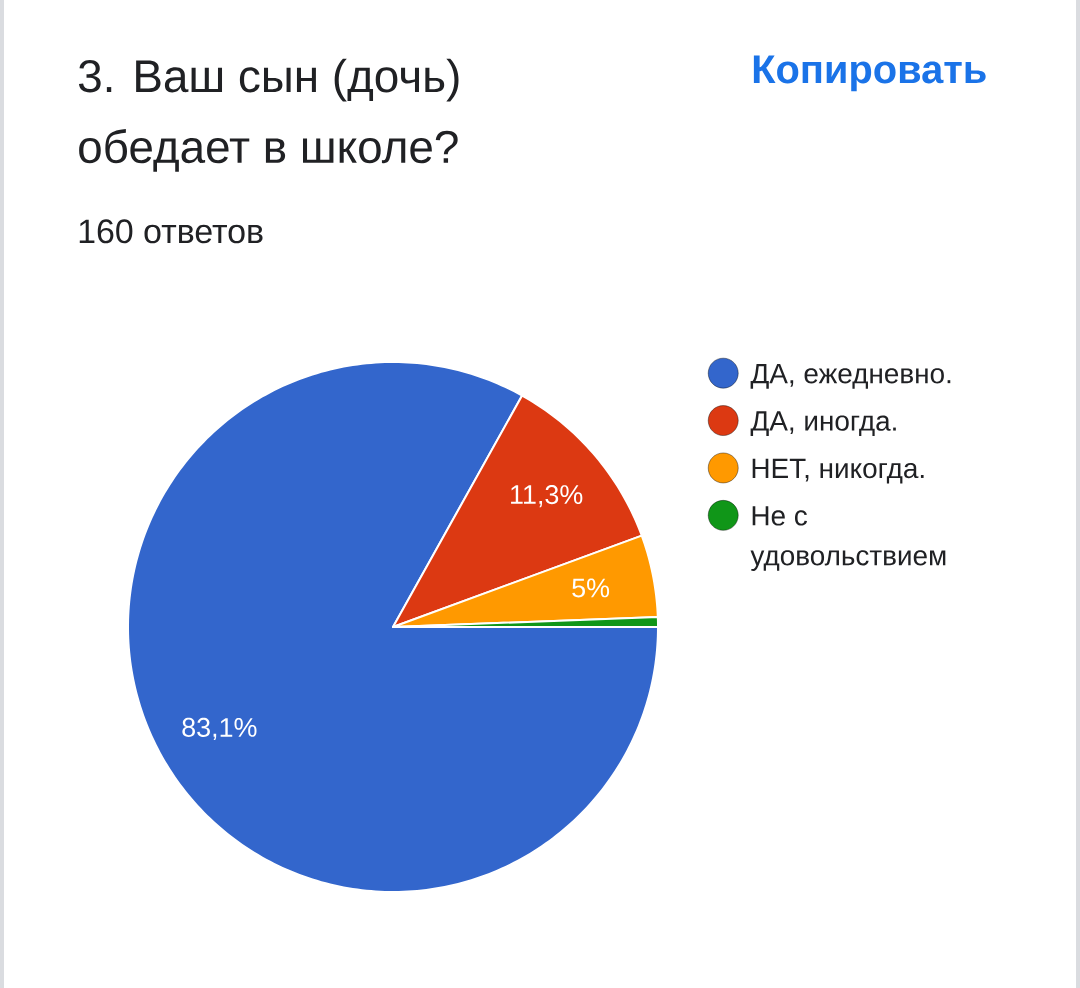 This screenshot has height=988, width=1080. Describe the element at coordinates (219, 729) in the screenshot. I see `data-label: 83,1%` at that location.